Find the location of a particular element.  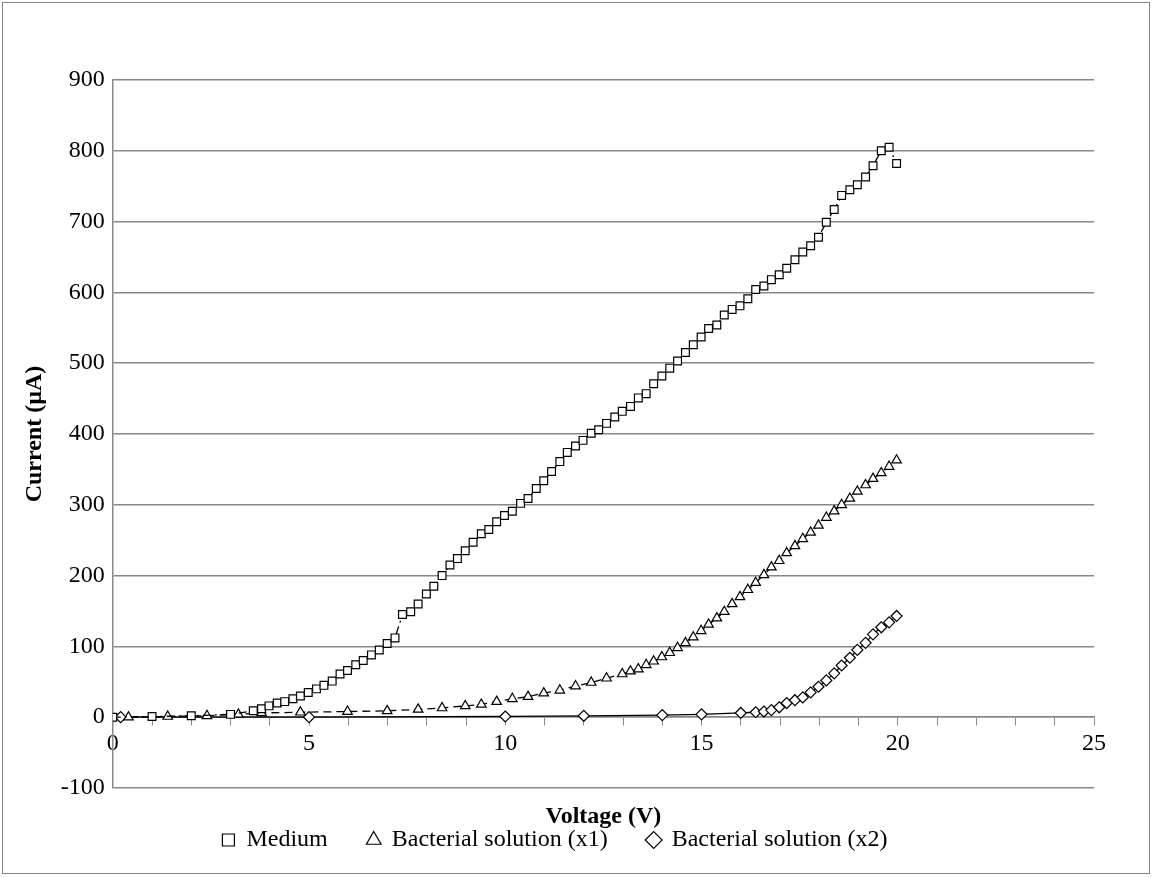

y-tick-label: -100 is located at coordinates (82, 786).